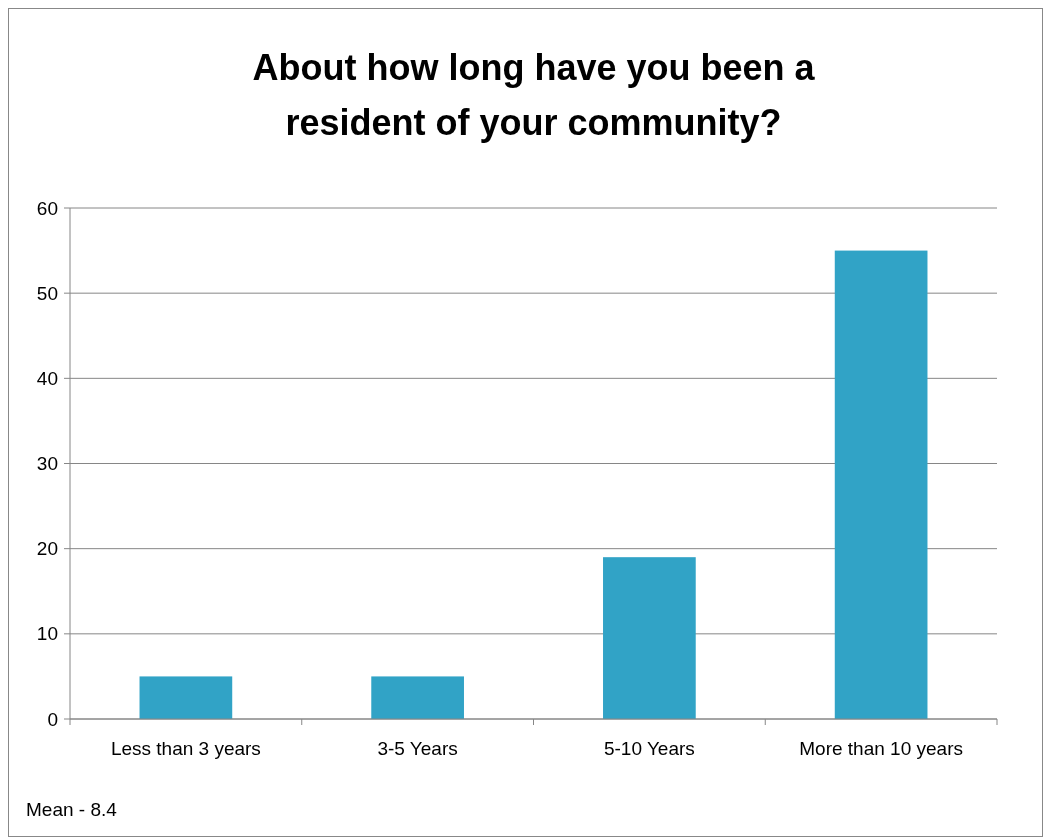  Describe the element at coordinates (52, 719) in the screenshot. I see `y-tick-label: 0` at that location.